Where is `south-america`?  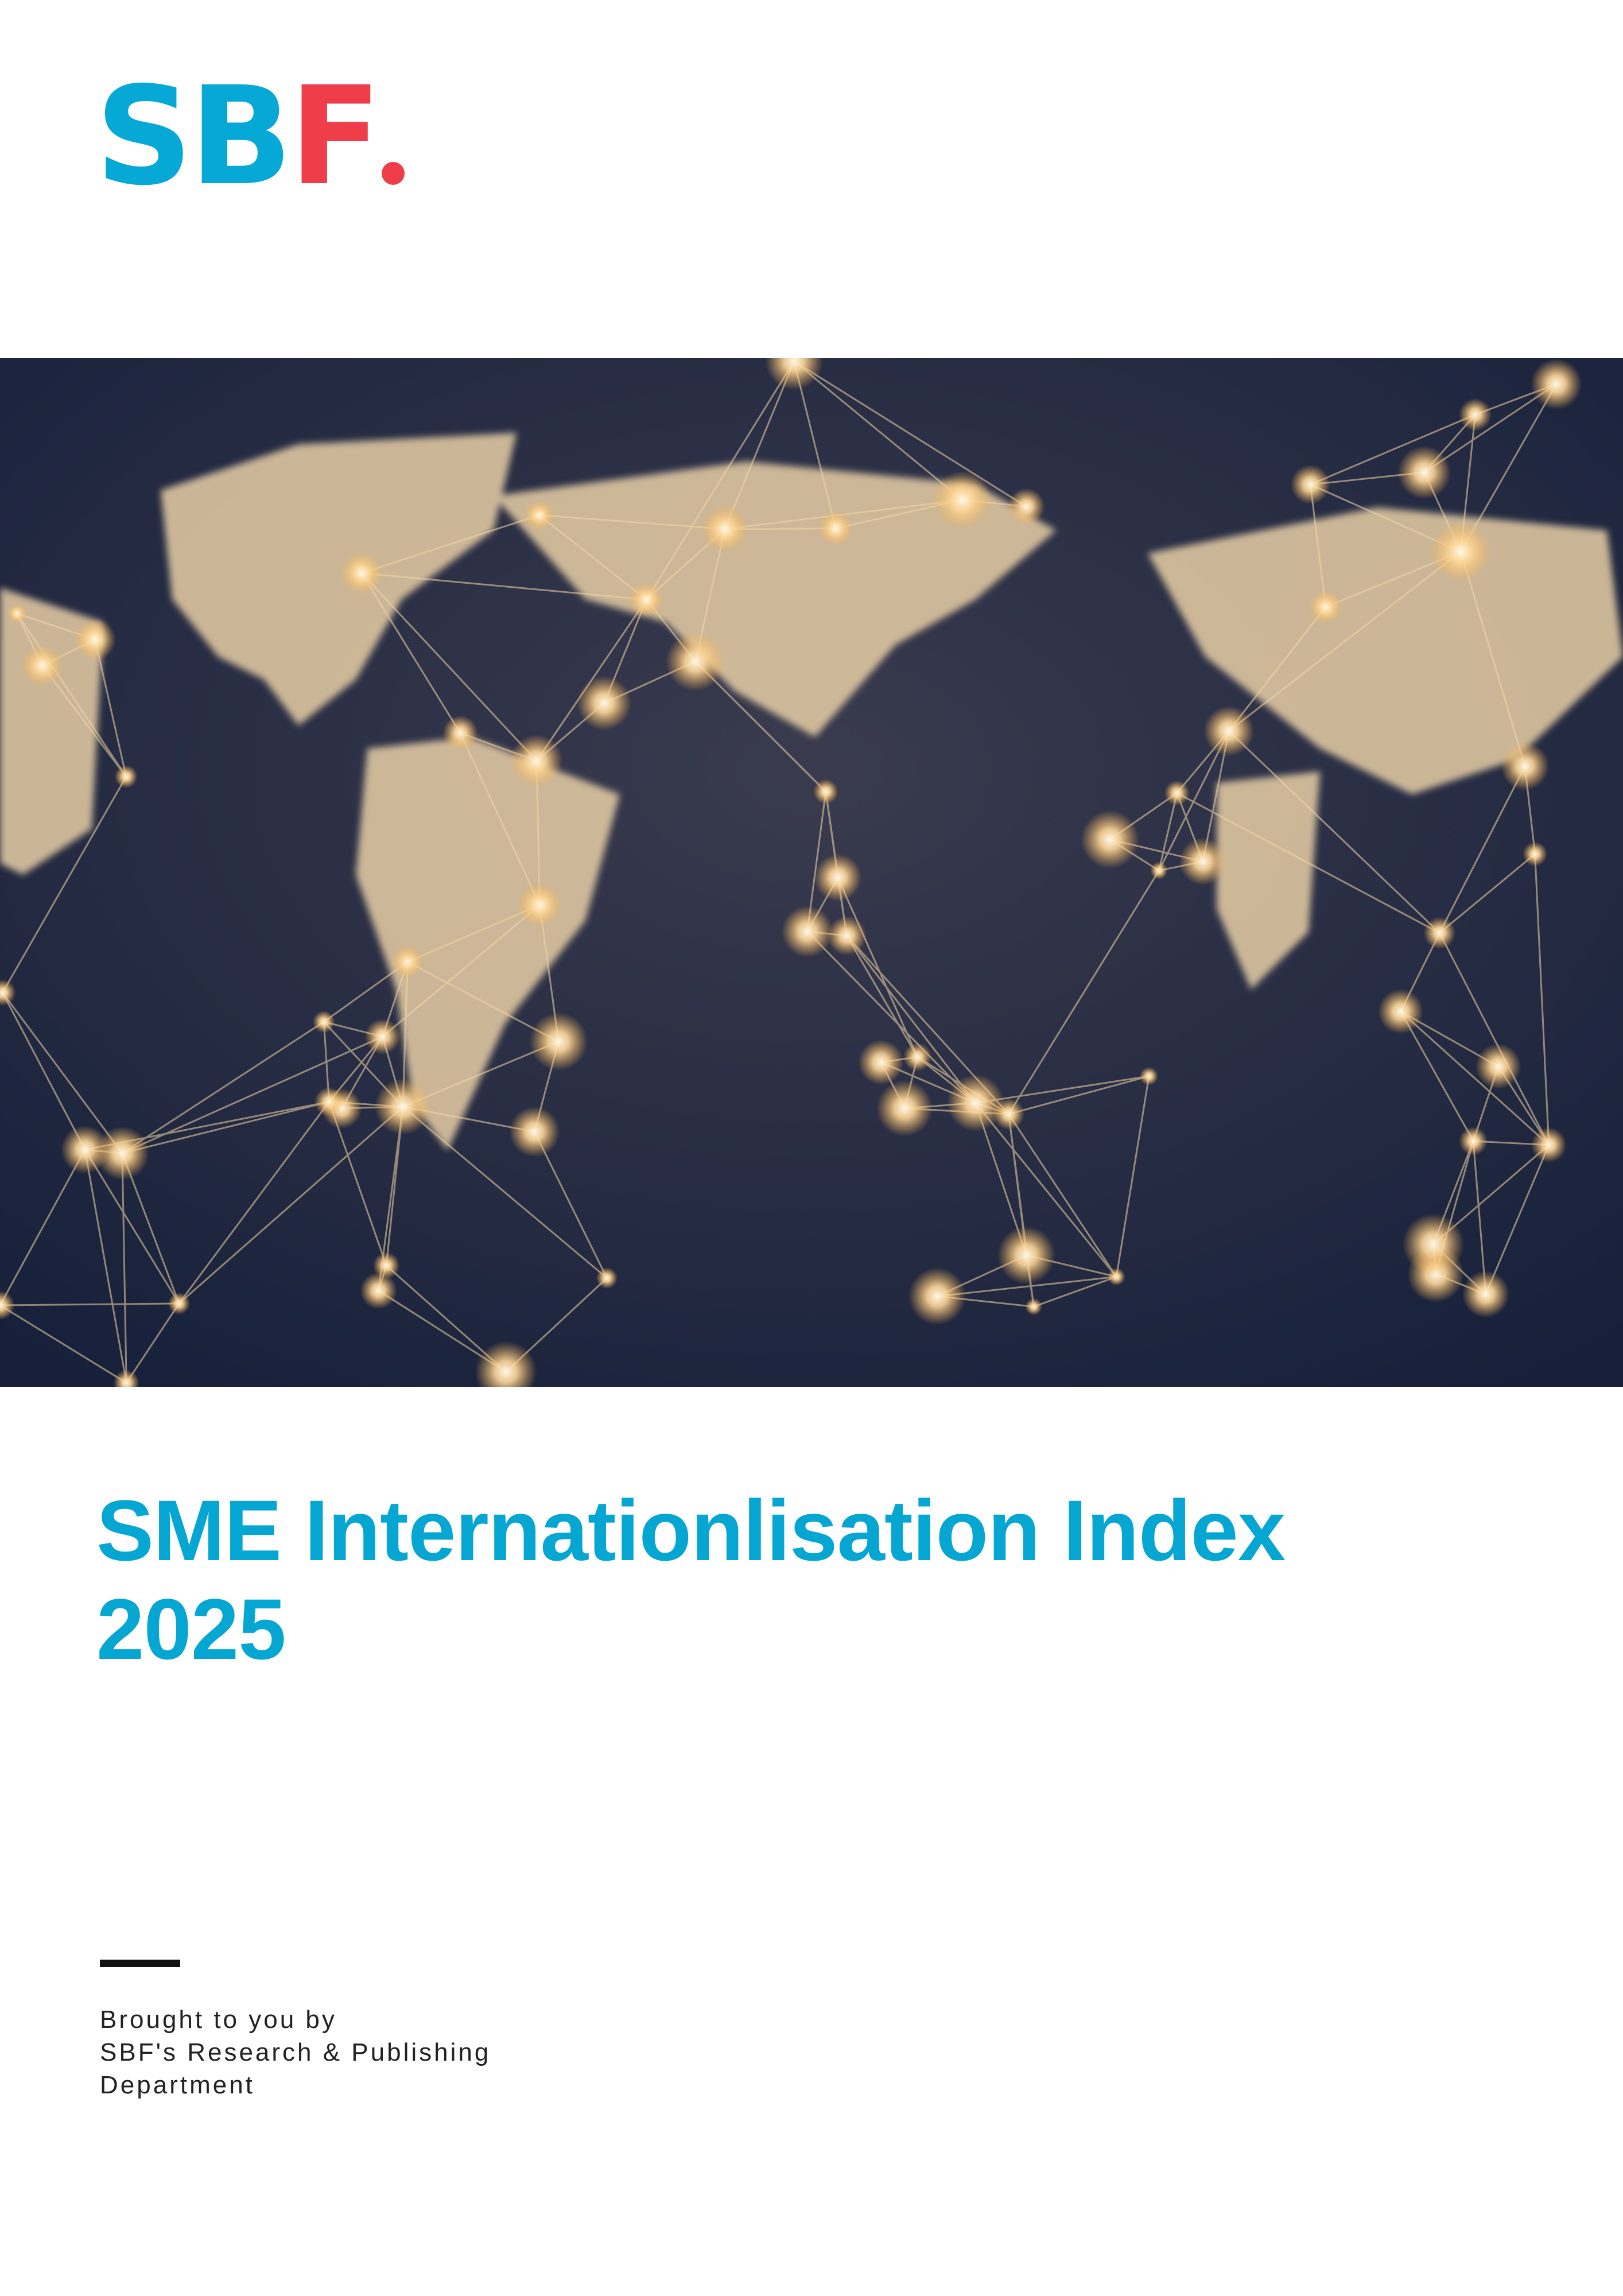
south-america is located at coordinates (488, 943).